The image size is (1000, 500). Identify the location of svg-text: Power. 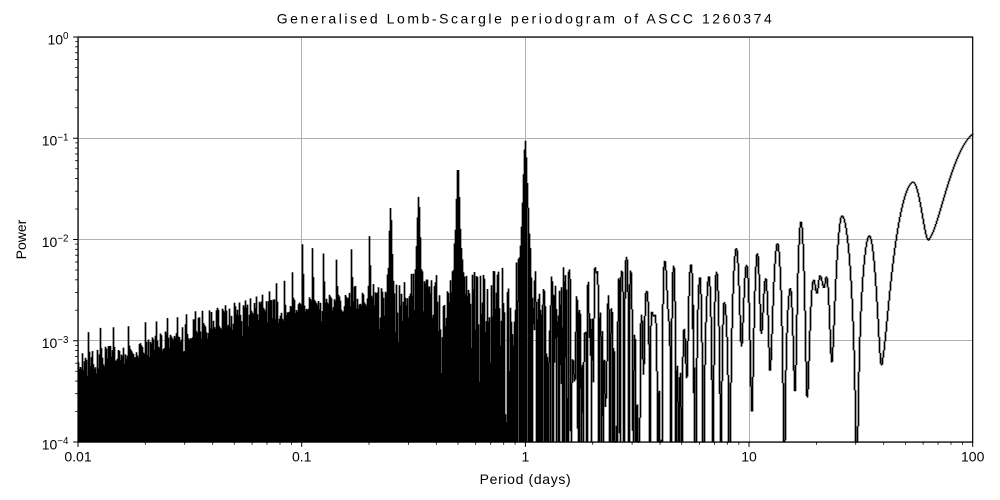
(21, 239).